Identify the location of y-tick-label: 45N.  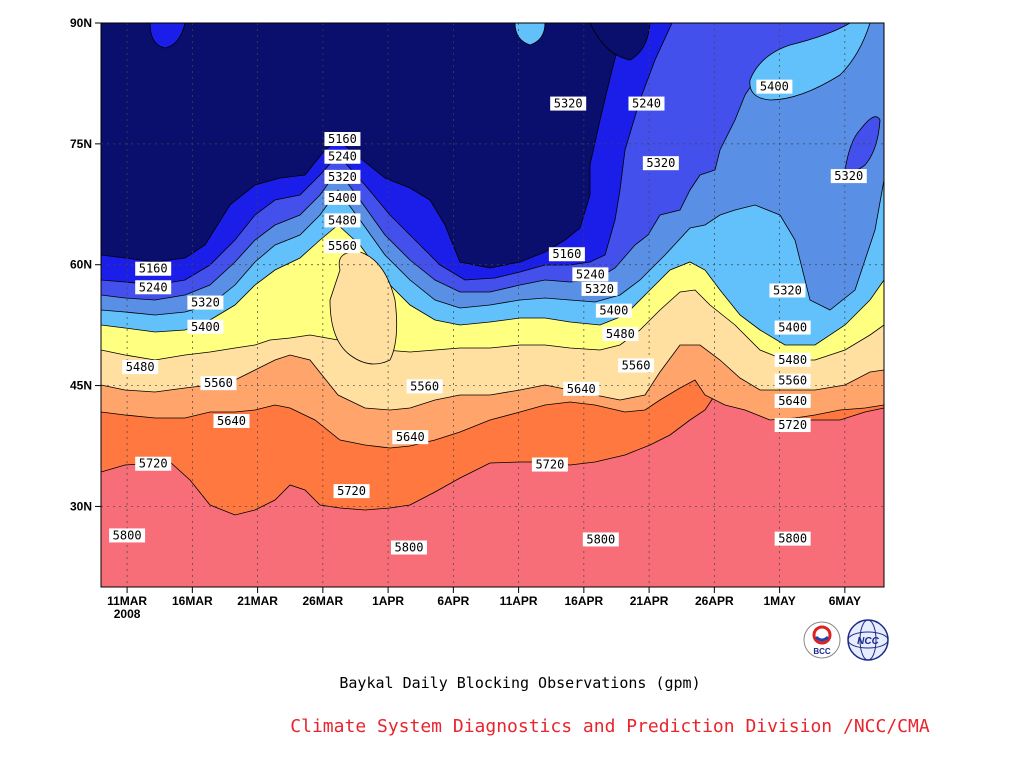
(81, 386).